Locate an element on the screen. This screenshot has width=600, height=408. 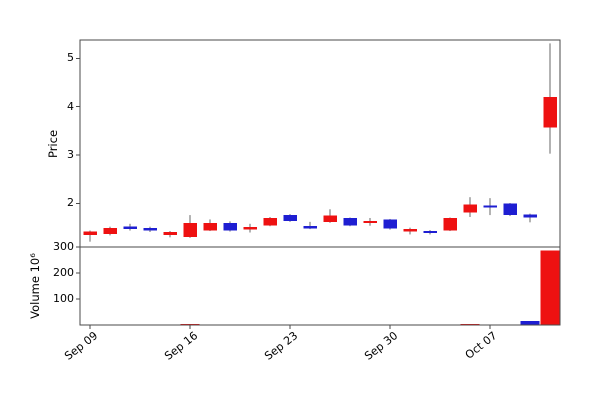
volume-tick-label: 200 is located at coordinates (63, 272).